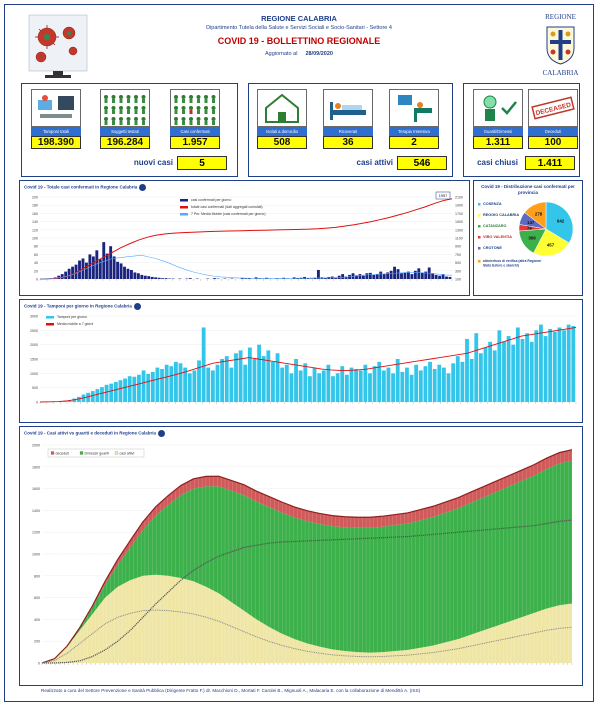  What do you see at coordinates (35, 239) in the screenshot?
I see `c1-left-tick-label: 100` at bounding box center [35, 239].